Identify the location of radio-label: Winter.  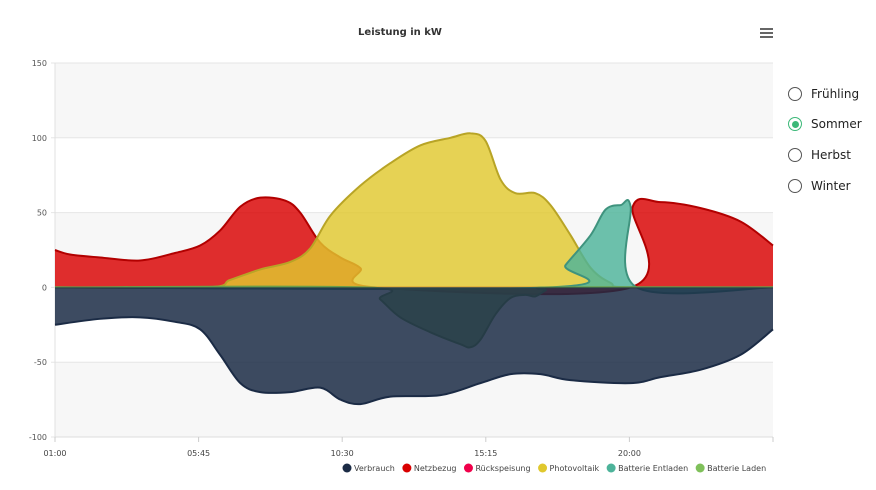
(831, 186).